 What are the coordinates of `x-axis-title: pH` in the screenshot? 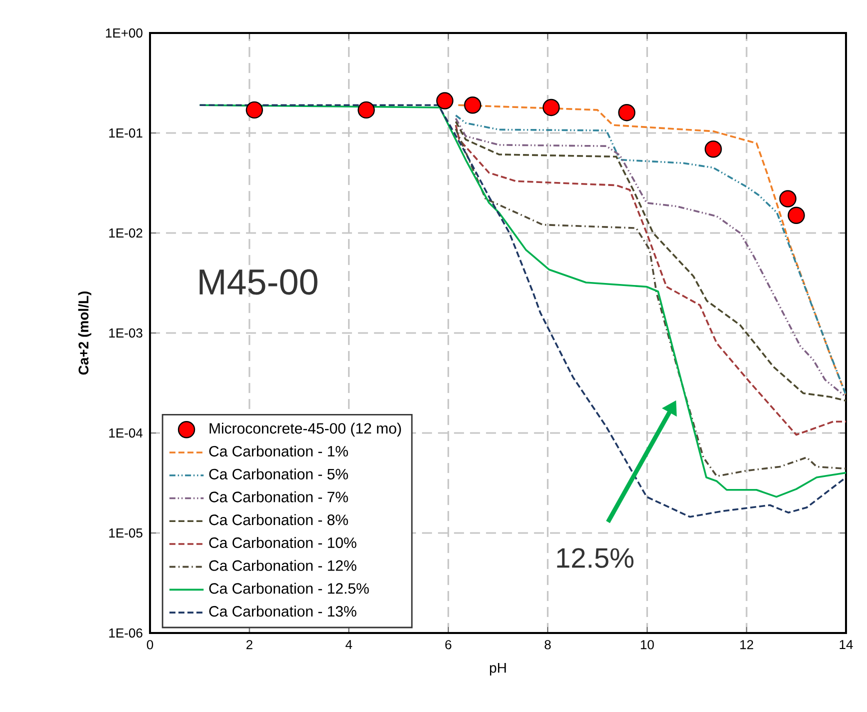 It's located at (498, 669).